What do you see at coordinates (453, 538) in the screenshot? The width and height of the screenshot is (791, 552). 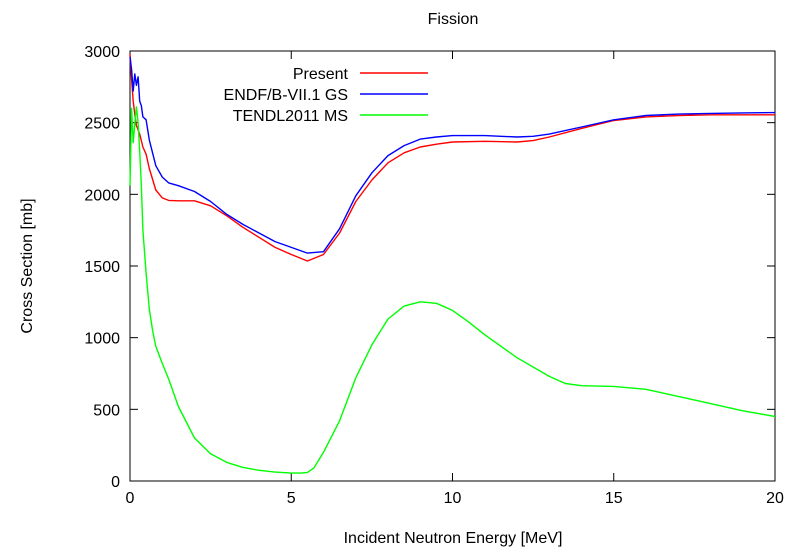 I see `x-axis-label: Incident Neutron Energy [MeV]` at bounding box center [453, 538].